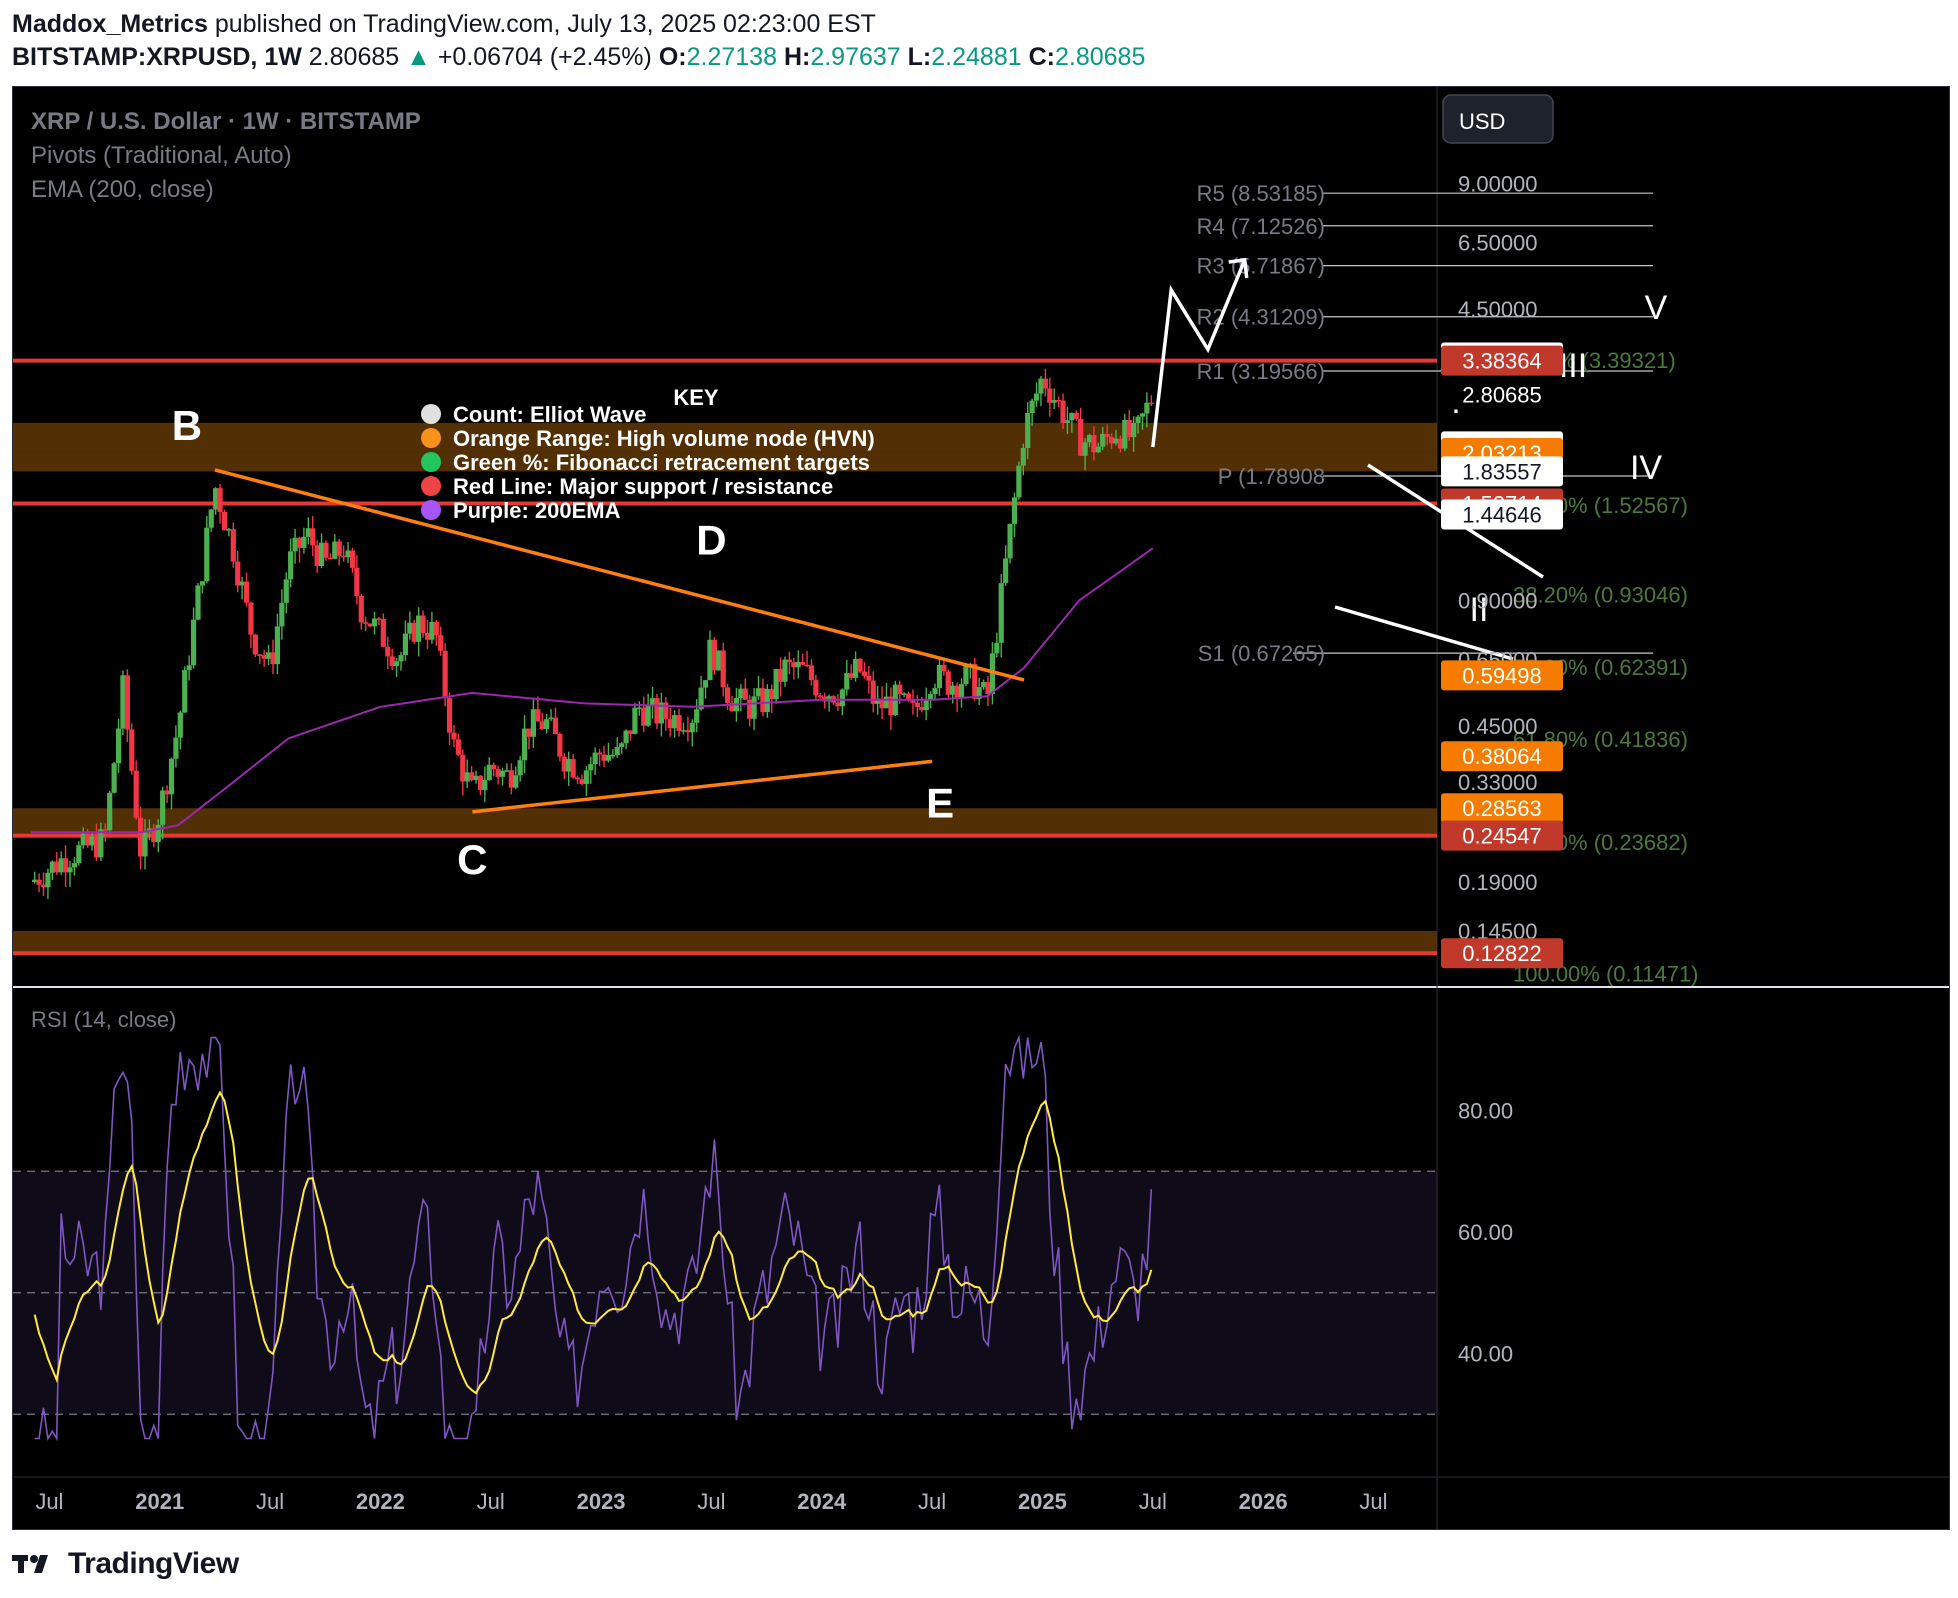  Describe the element at coordinates (1502, 394) in the screenshot. I see `price-badge-value: 2.80685` at that location.